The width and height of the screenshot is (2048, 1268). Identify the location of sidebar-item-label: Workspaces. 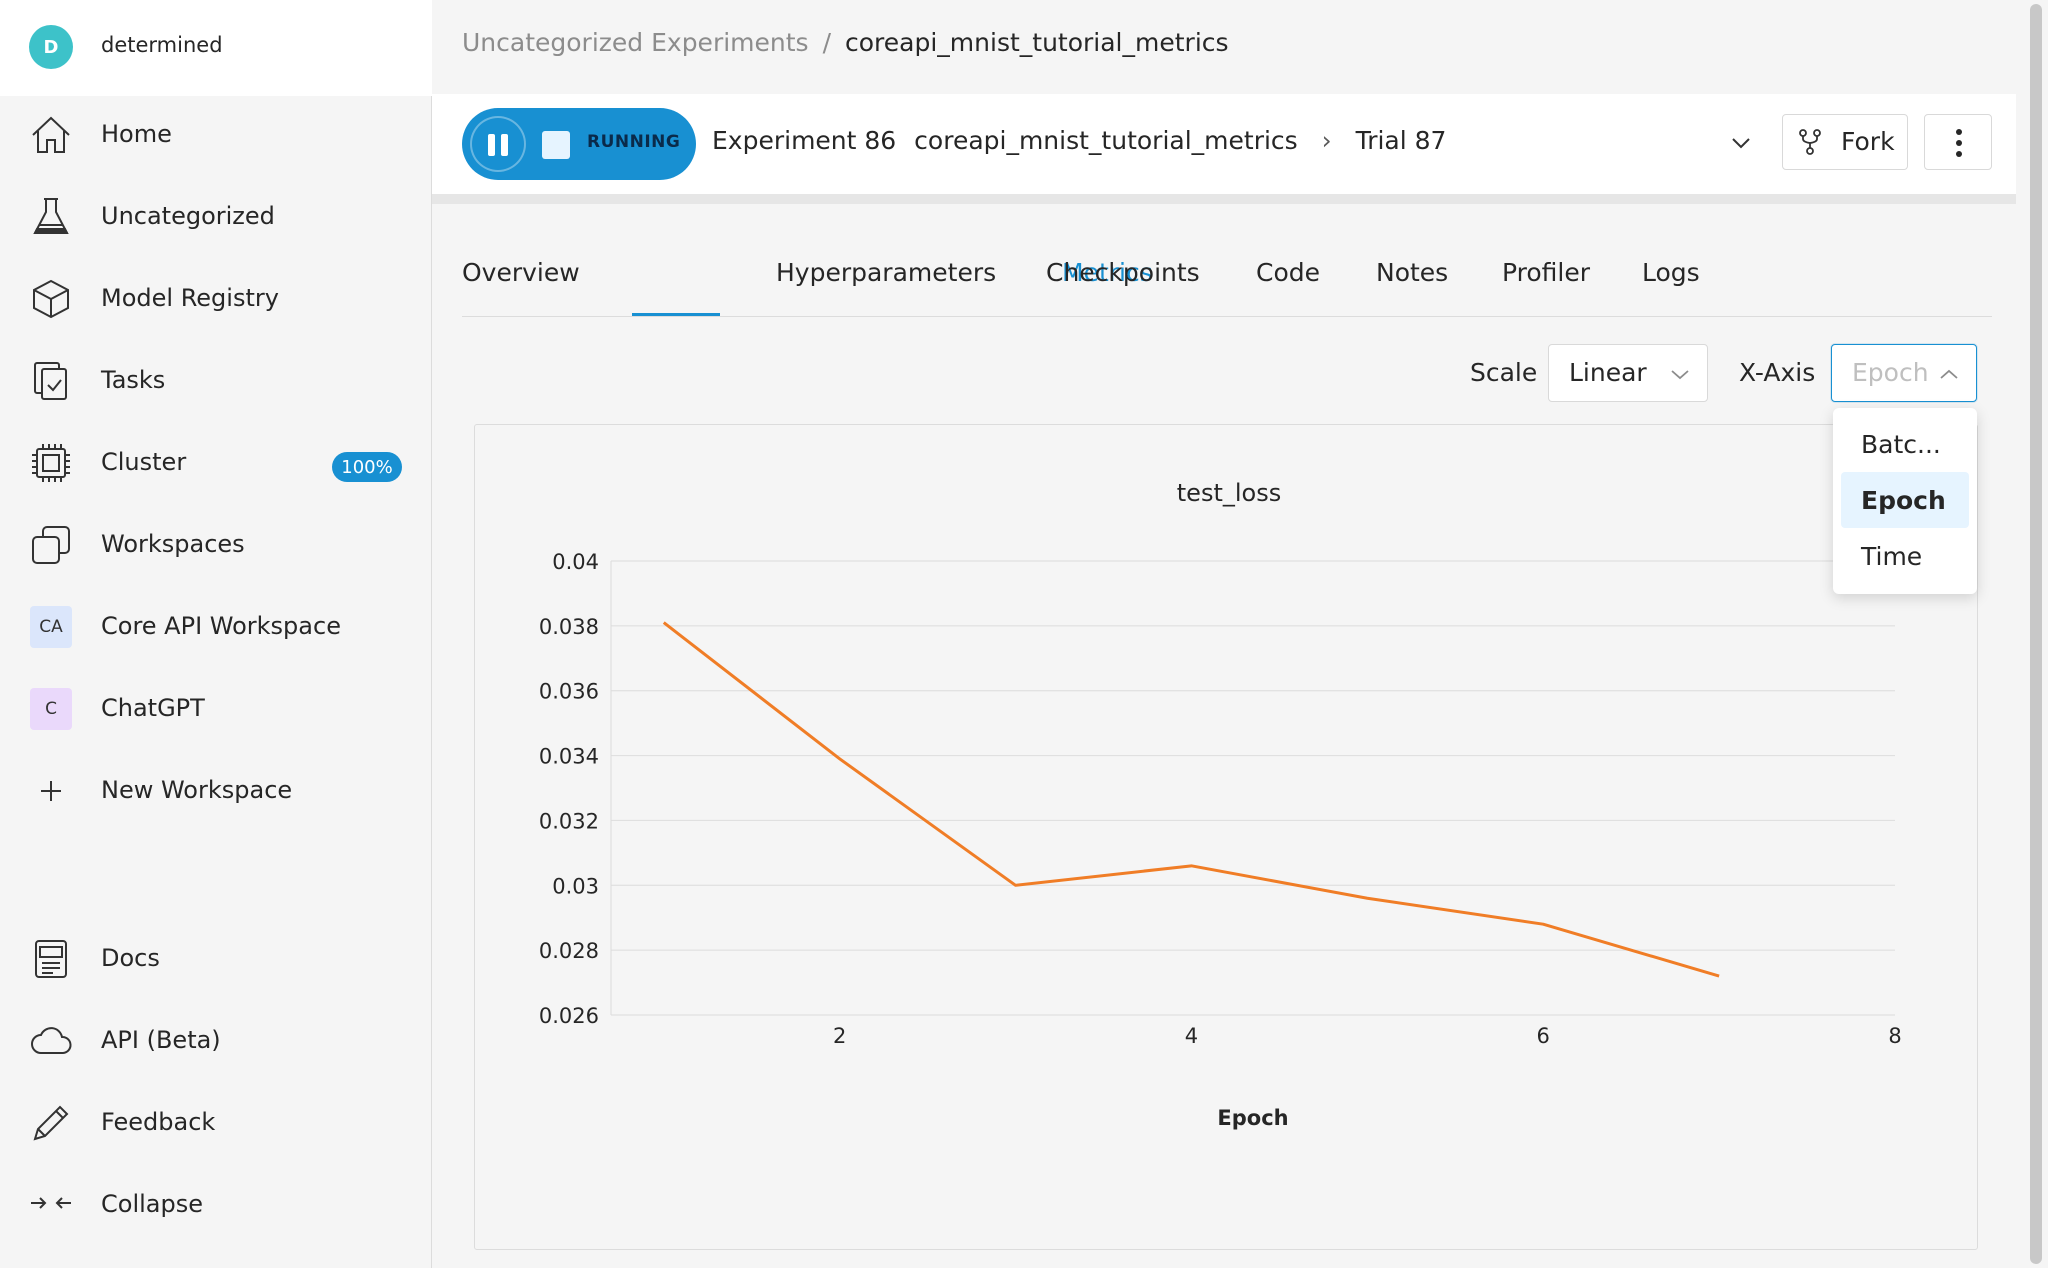
(173, 544).